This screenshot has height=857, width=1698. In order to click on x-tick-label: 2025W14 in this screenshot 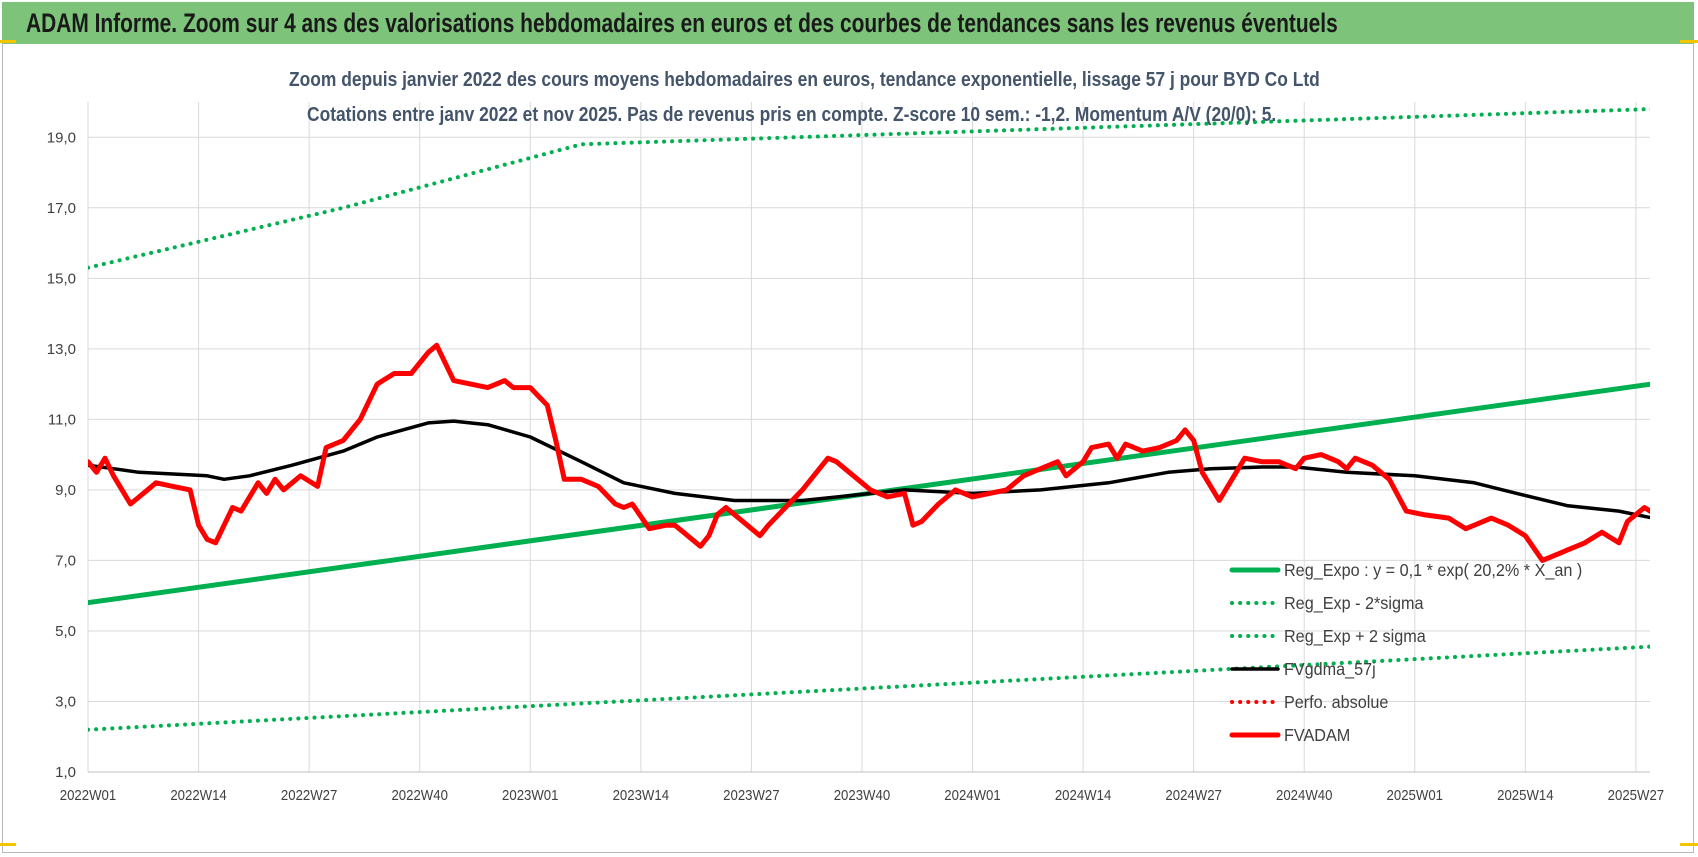, I will do `click(1525, 794)`.